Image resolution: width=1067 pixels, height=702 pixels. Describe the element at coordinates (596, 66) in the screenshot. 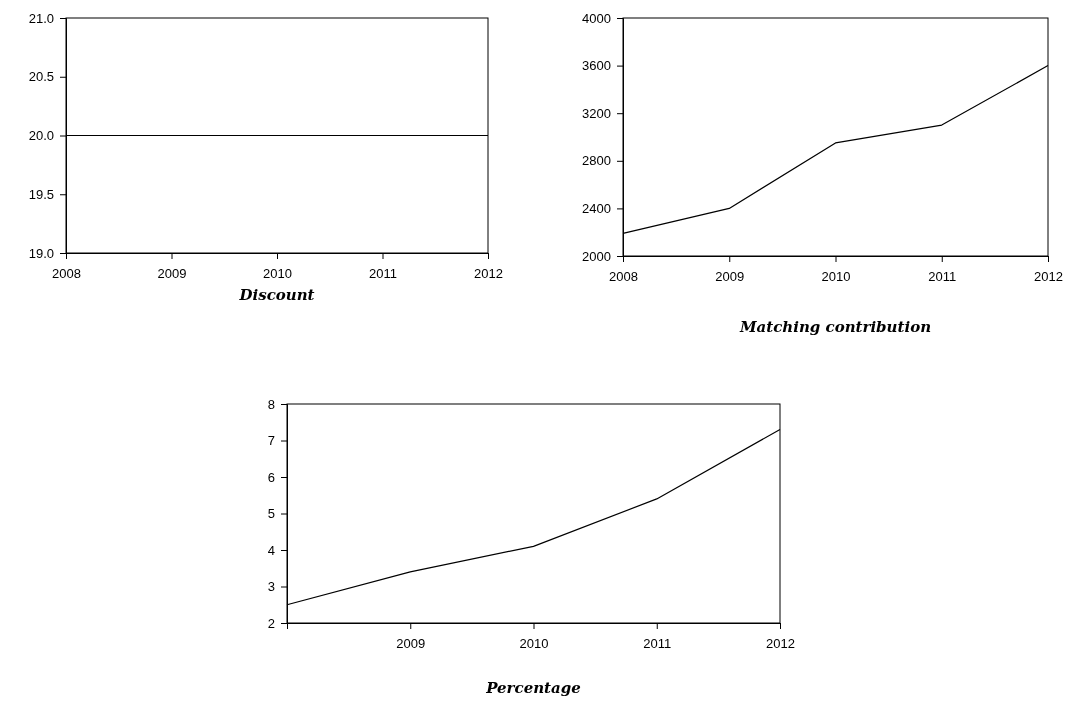

I see `y-tick-label: 3600` at that location.